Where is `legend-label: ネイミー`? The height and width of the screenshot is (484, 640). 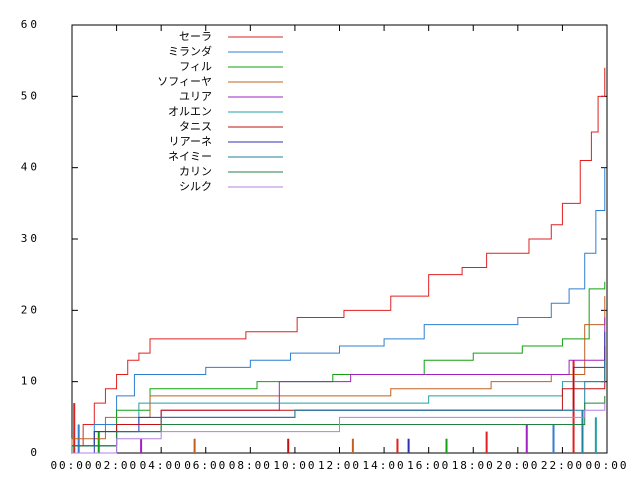
legend-label: ネイミー is located at coordinates (190, 156).